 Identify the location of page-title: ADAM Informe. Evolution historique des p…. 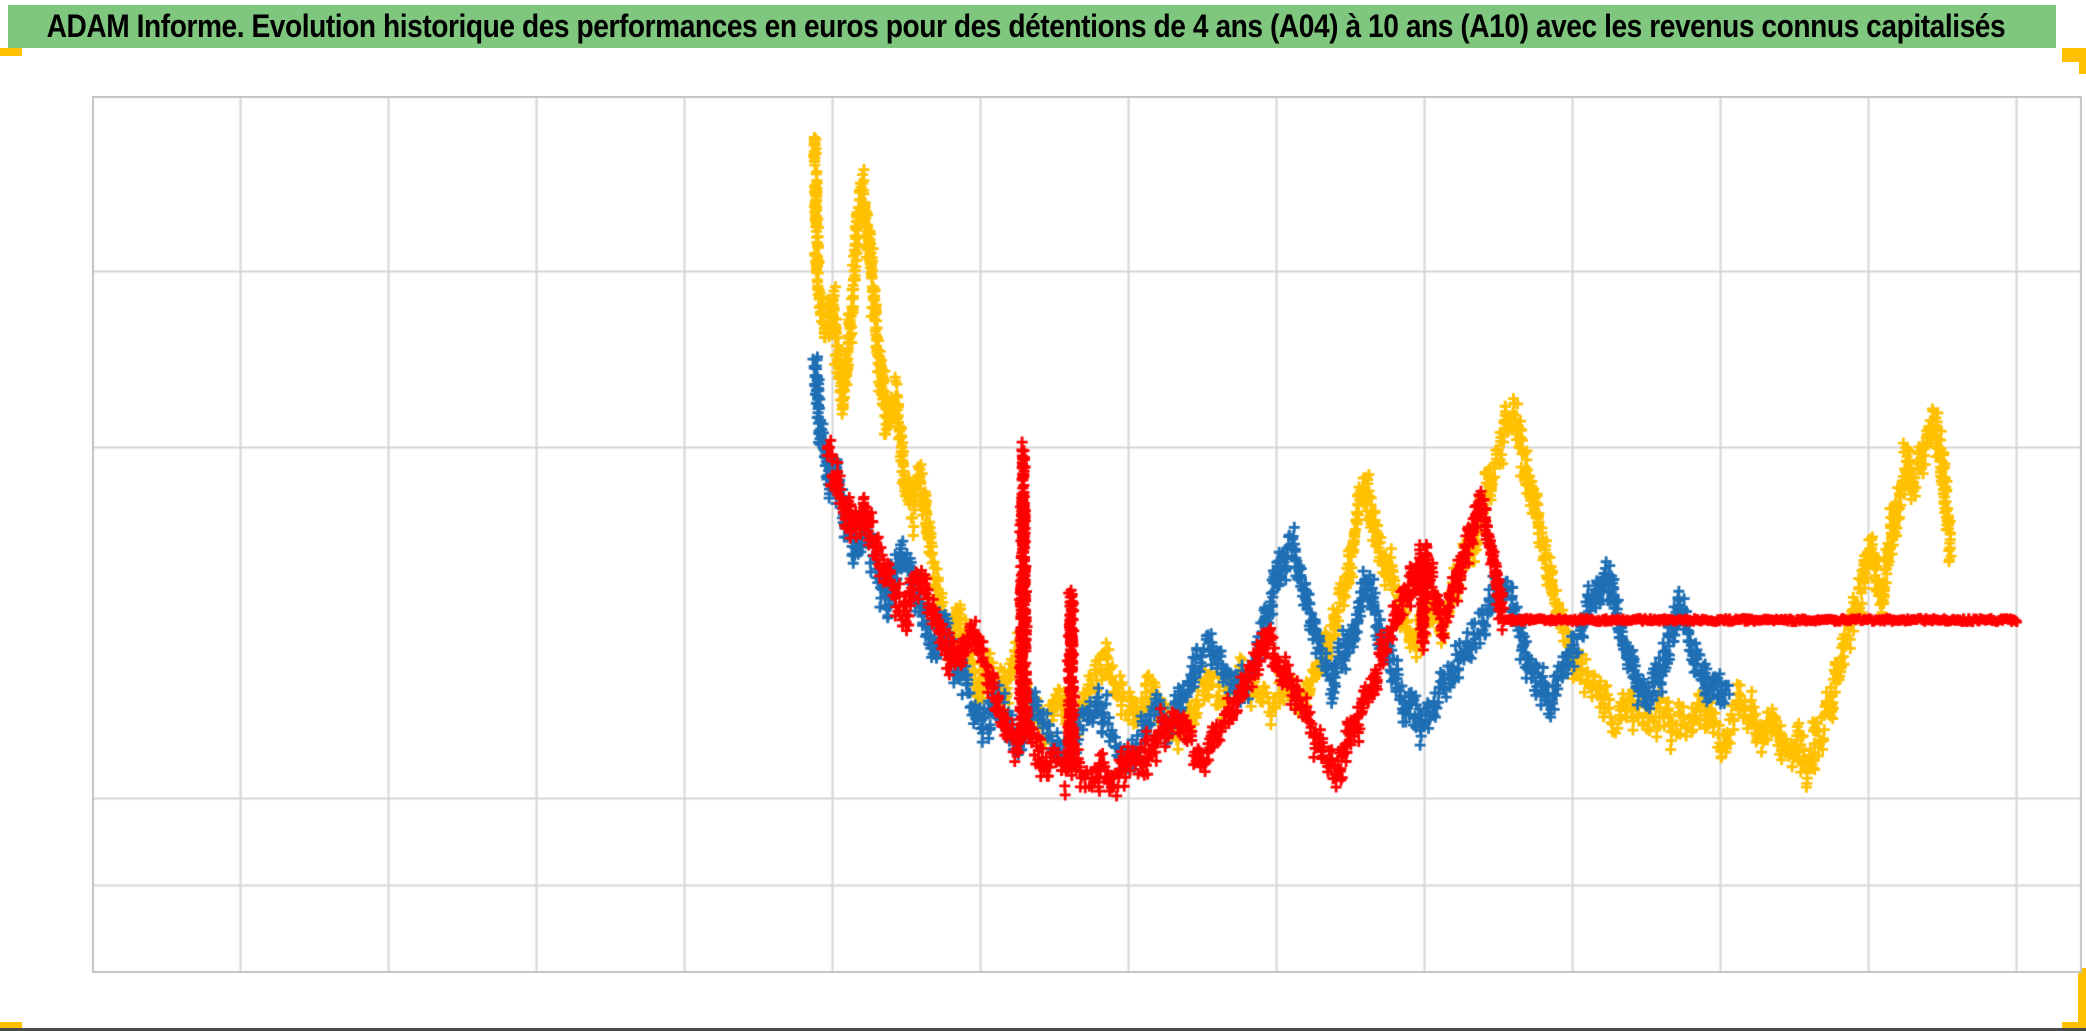
(1026, 26).